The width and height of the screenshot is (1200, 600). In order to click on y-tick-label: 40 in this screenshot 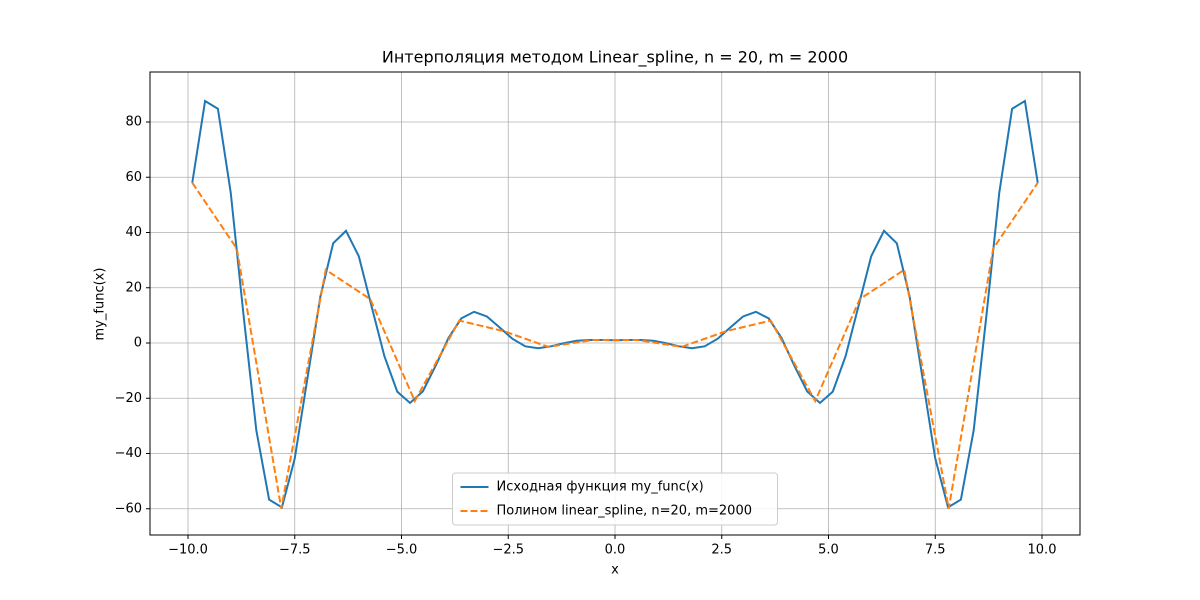, I will do `click(133, 232)`.